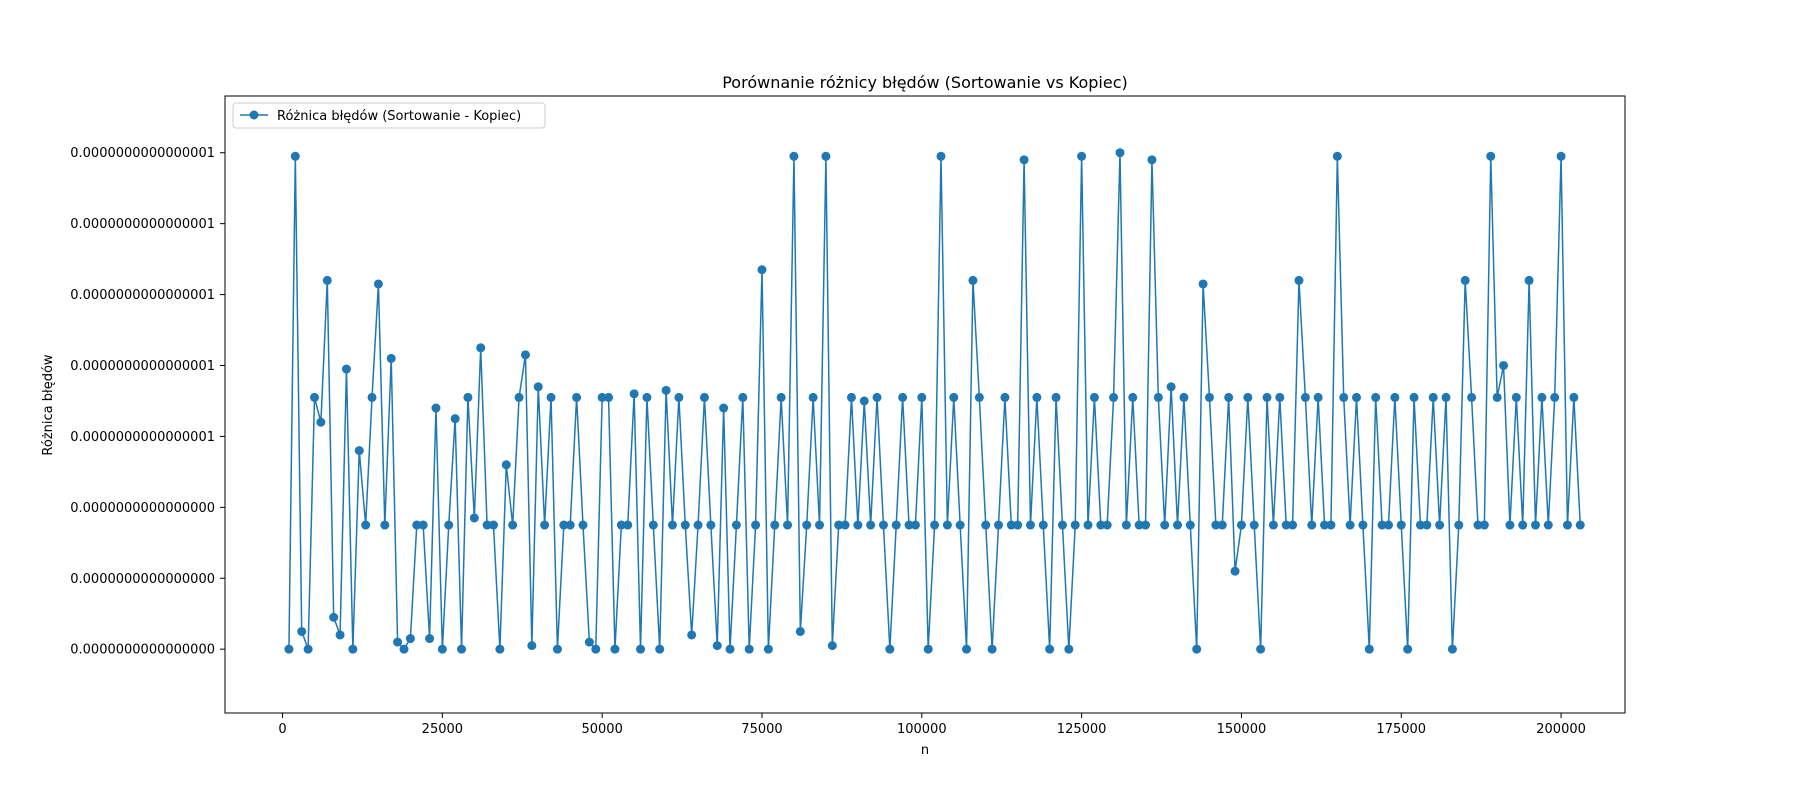 The image size is (1800, 800). Describe the element at coordinates (925, 750) in the screenshot. I see `x-axis-label: n` at that location.